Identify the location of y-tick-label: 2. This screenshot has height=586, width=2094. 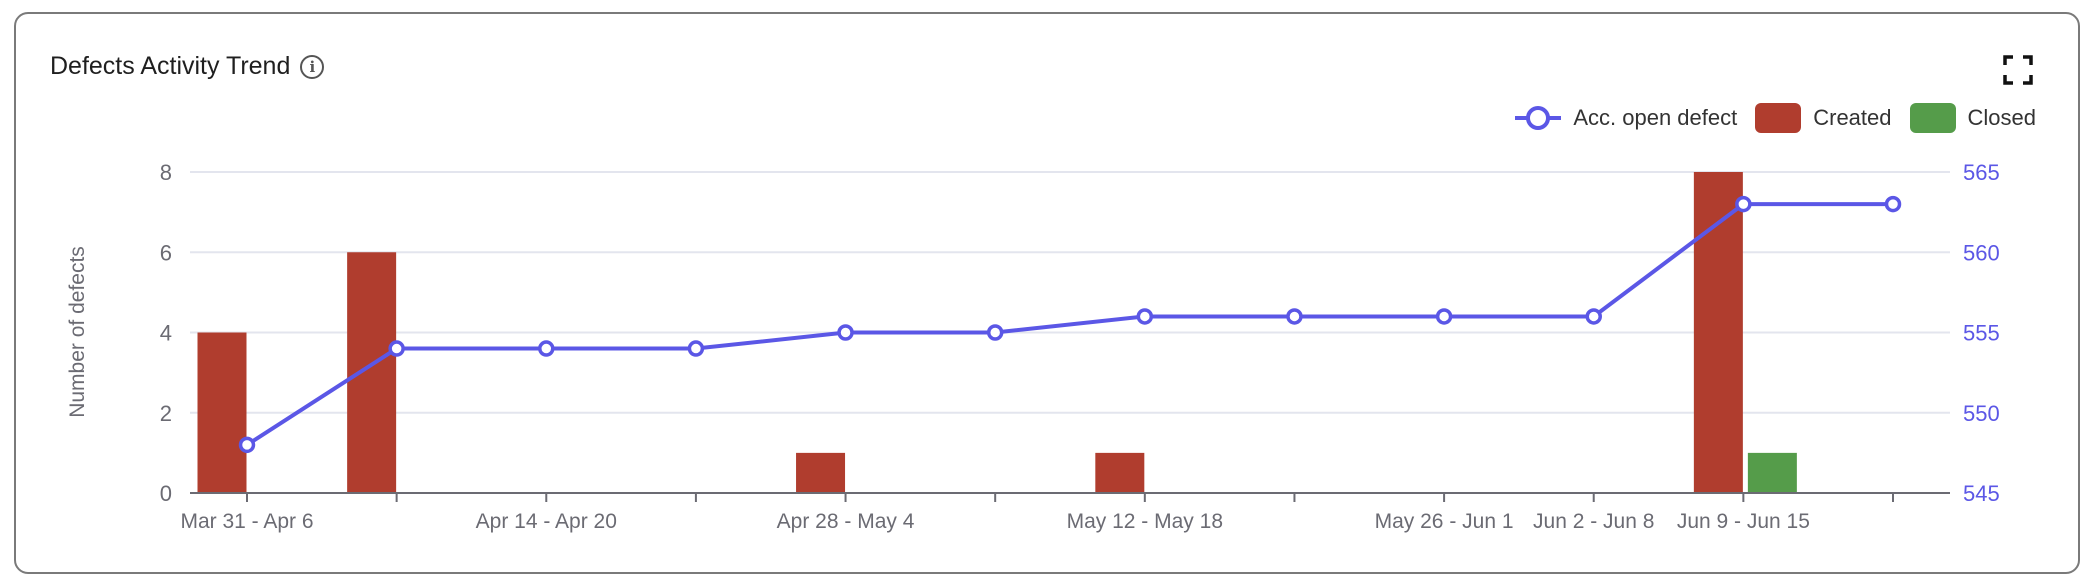
(166, 413).